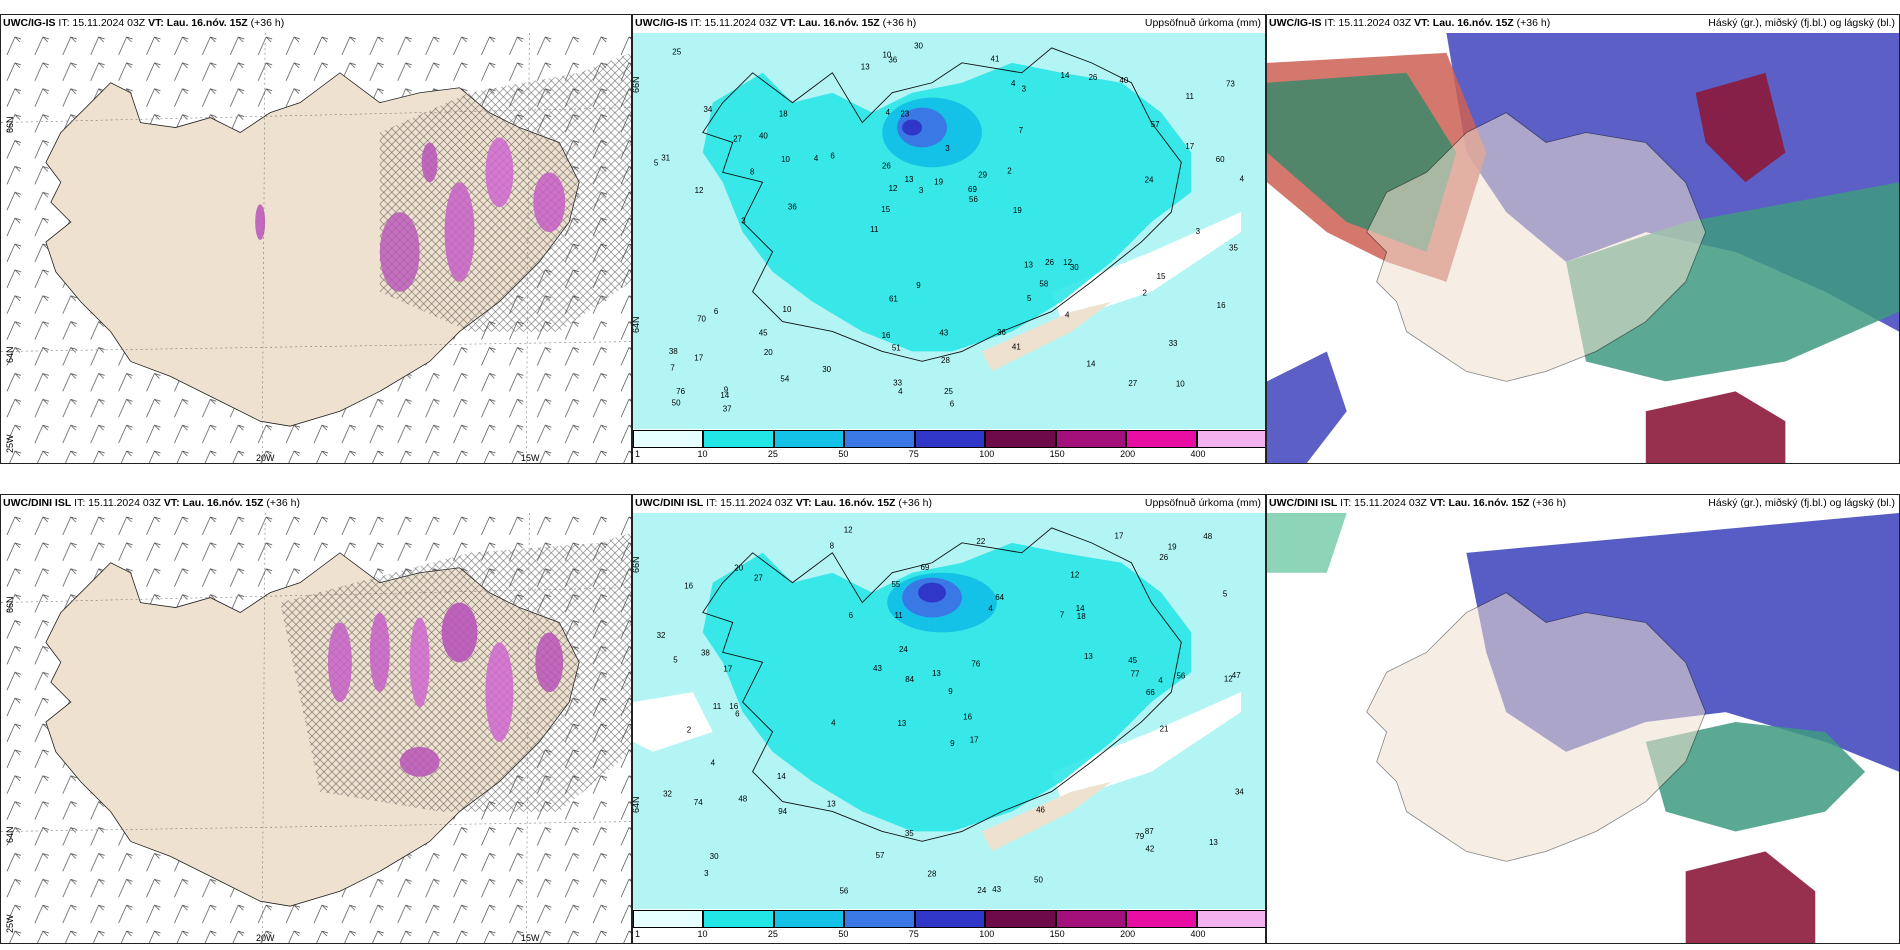 This screenshot has height=950, width=1900. Describe the element at coordinates (932, 874) in the screenshot. I see `precip-value-label: 28` at that location.